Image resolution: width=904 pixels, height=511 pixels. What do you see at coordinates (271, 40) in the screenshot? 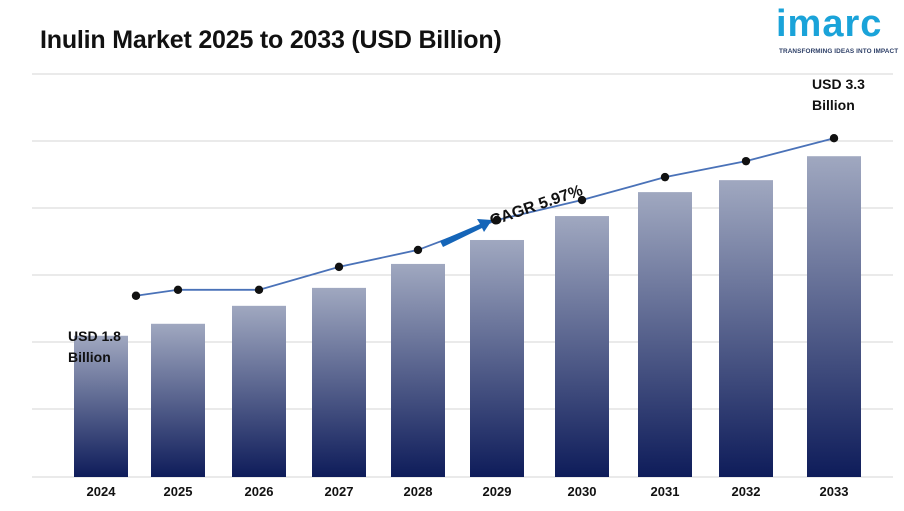
I see `chart-title: Inulin Market 2025 to 2033 (USD Billion)` at bounding box center [271, 40].